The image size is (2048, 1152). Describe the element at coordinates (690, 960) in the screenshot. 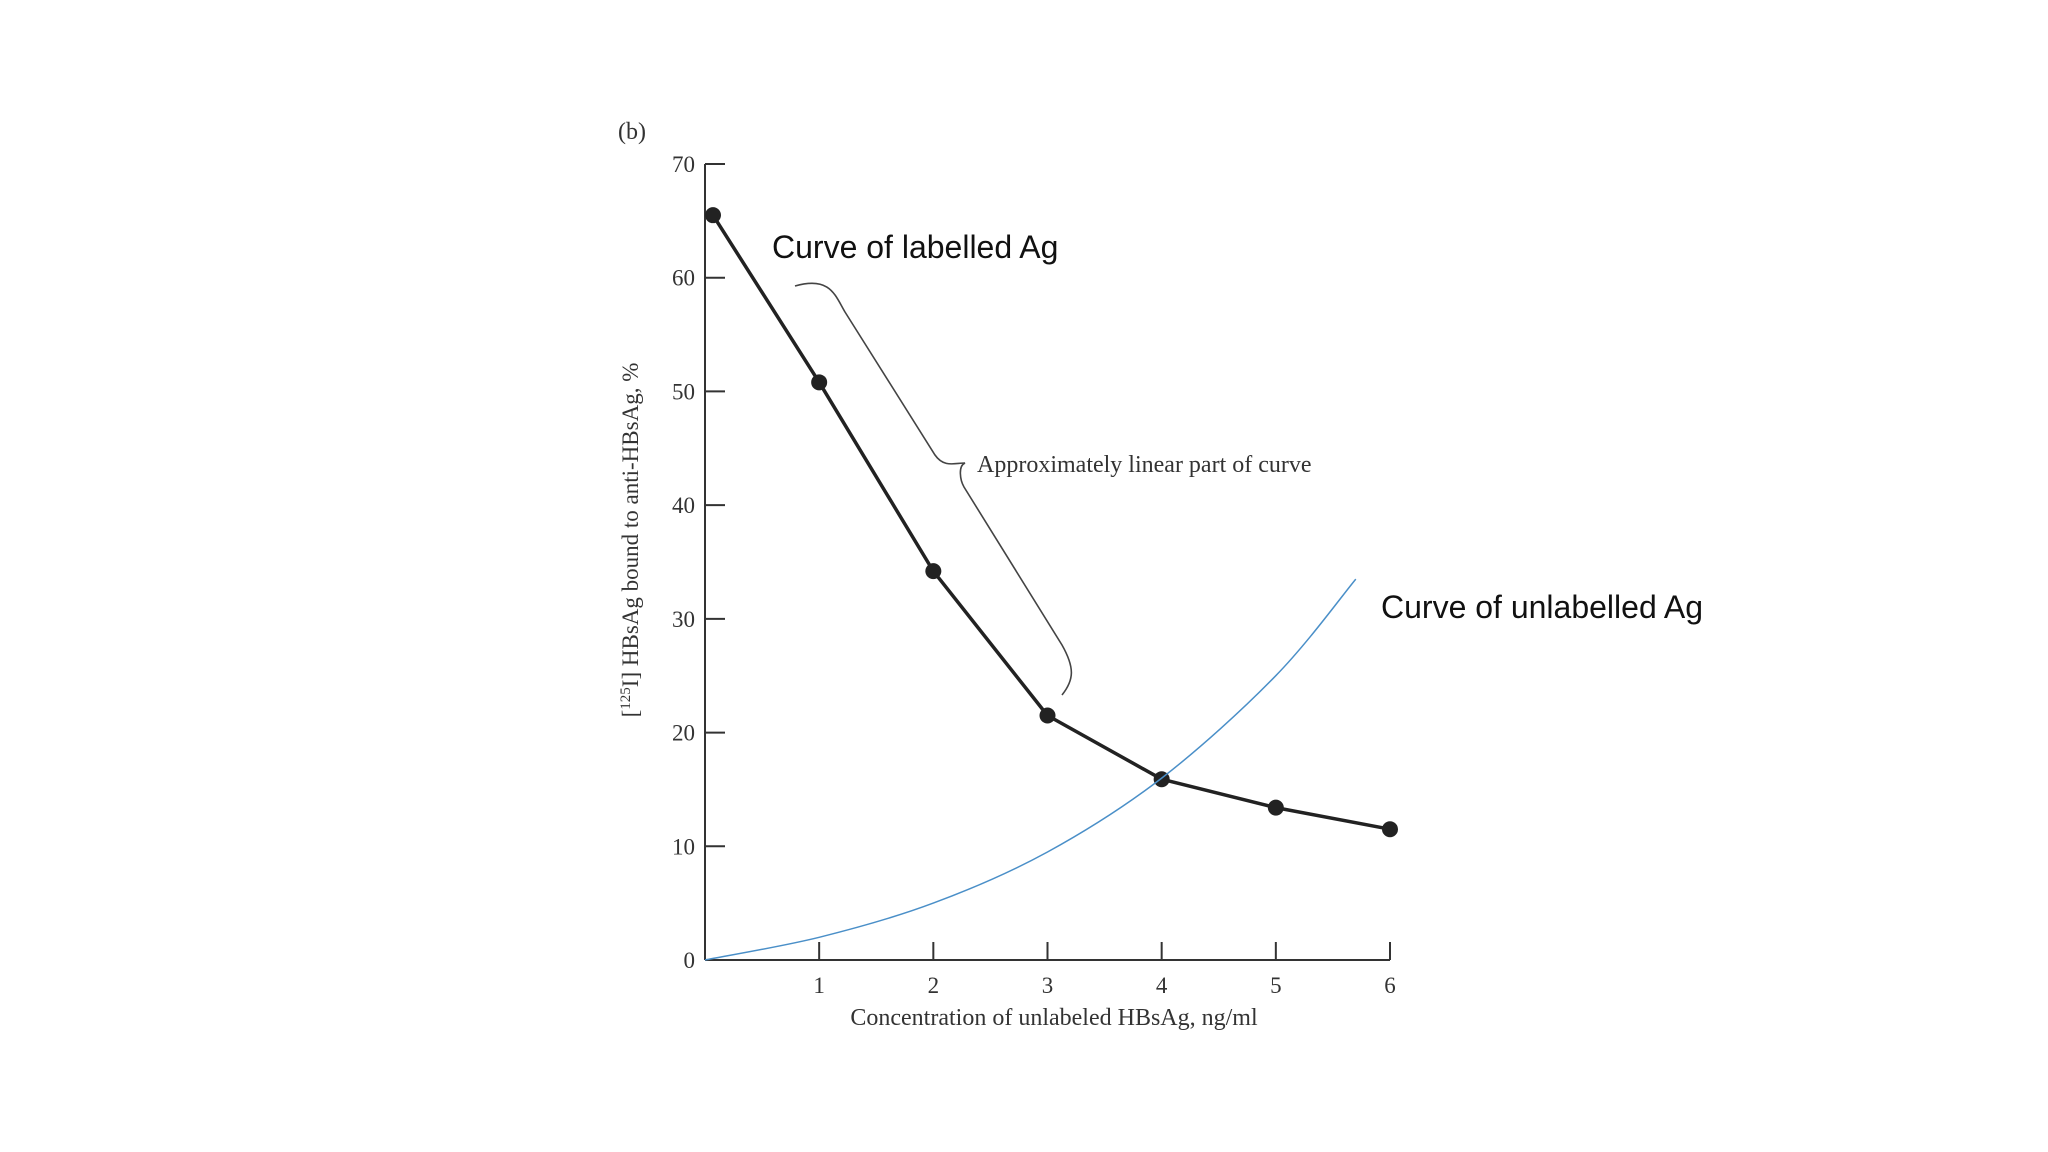

I see `y-tick-label: 0` at that location.